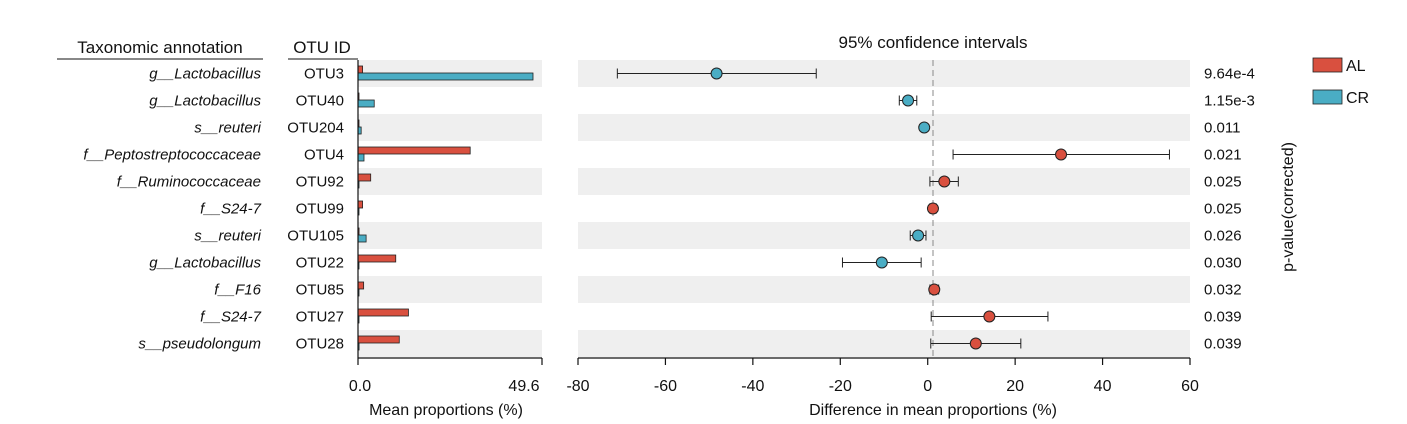  What do you see at coordinates (199, 344) in the screenshot?
I see `taxonomy-label: s__pseudolongum` at bounding box center [199, 344].